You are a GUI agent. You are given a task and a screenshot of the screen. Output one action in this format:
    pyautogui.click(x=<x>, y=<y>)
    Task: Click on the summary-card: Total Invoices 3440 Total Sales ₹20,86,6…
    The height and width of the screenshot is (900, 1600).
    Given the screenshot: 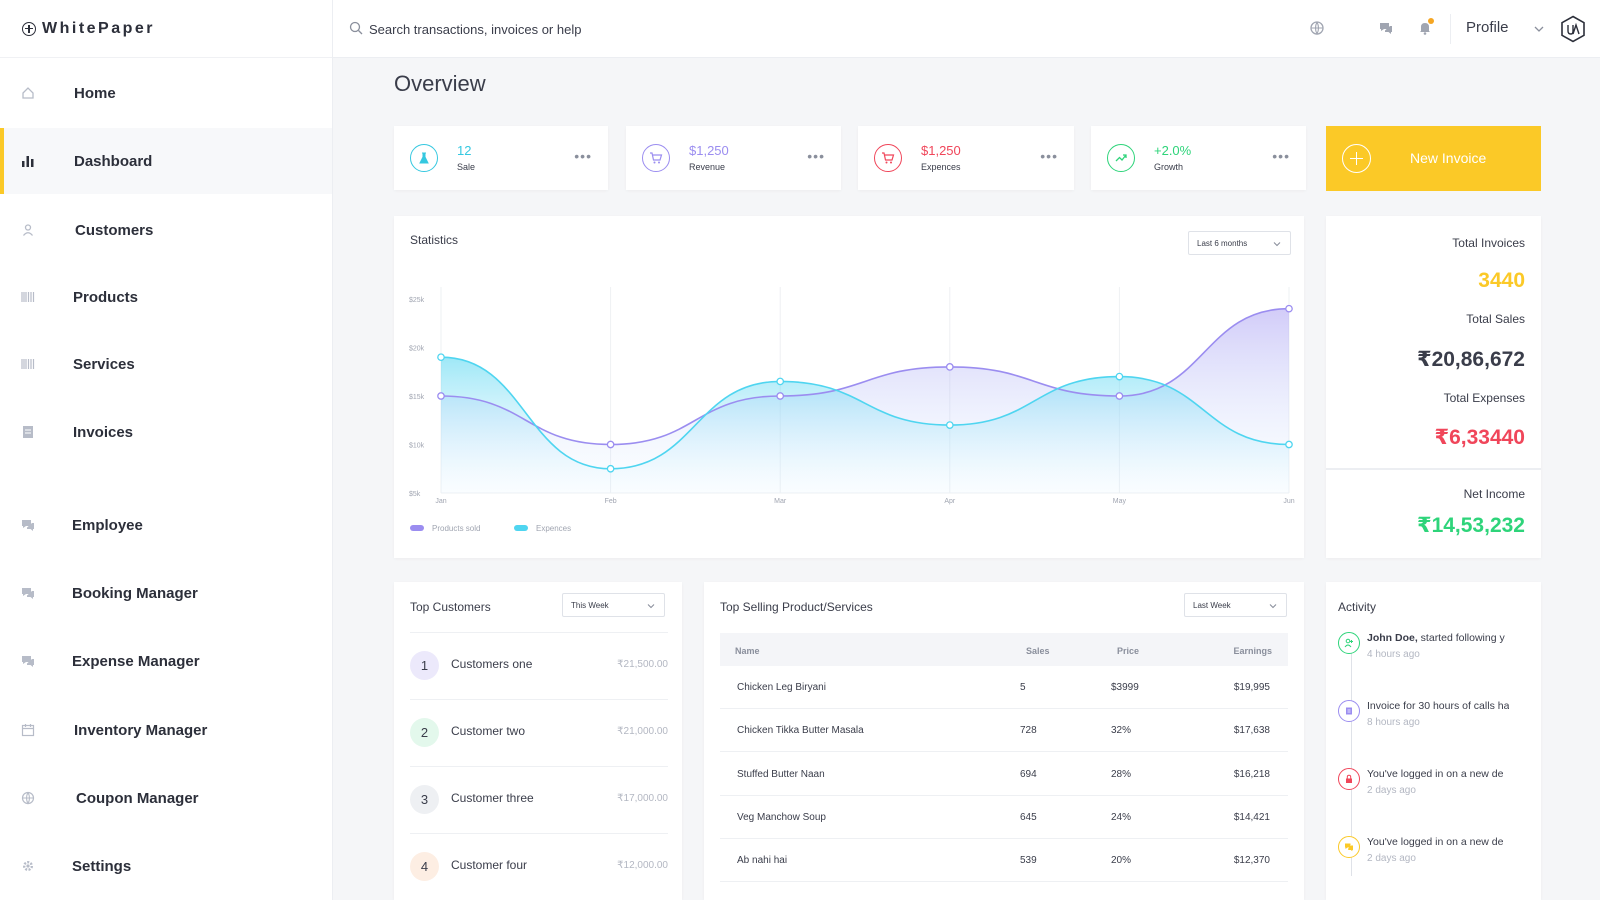 What is the action you would take?
    pyautogui.click(x=1433, y=387)
    